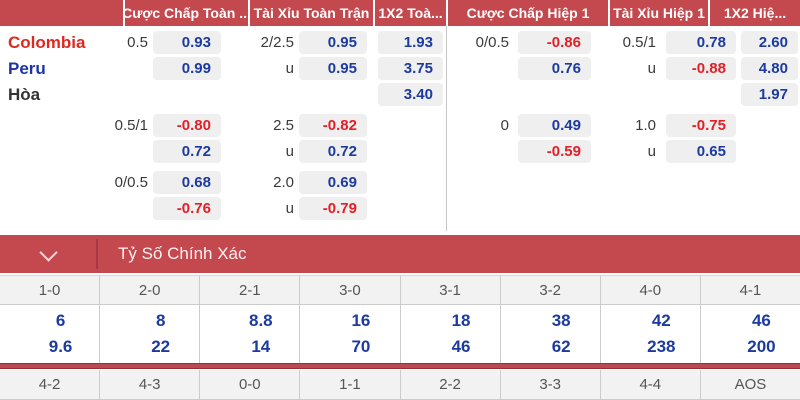 This screenshot has height=400, width=800. What do you see at coordinates (504, 125) in the screenshot?
I see `handicap-line-h1: 0` at bounding box center [504, 125].